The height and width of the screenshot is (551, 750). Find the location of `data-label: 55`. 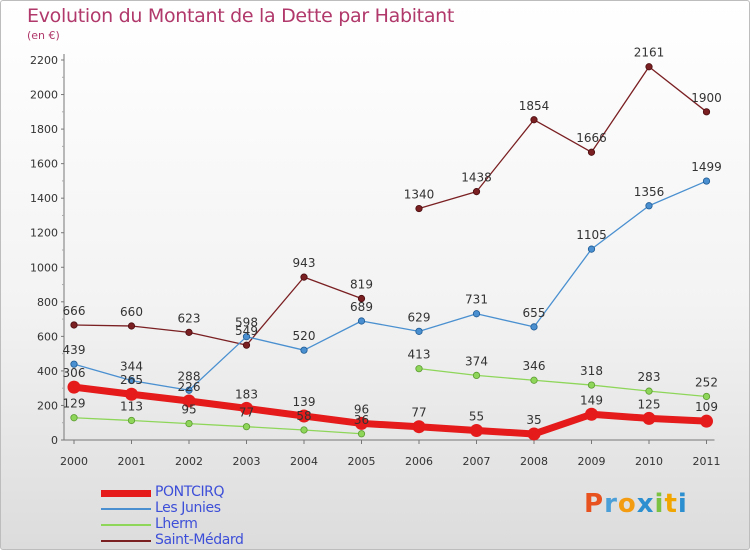

data-label: 55 is located at coordinates (476, 417).